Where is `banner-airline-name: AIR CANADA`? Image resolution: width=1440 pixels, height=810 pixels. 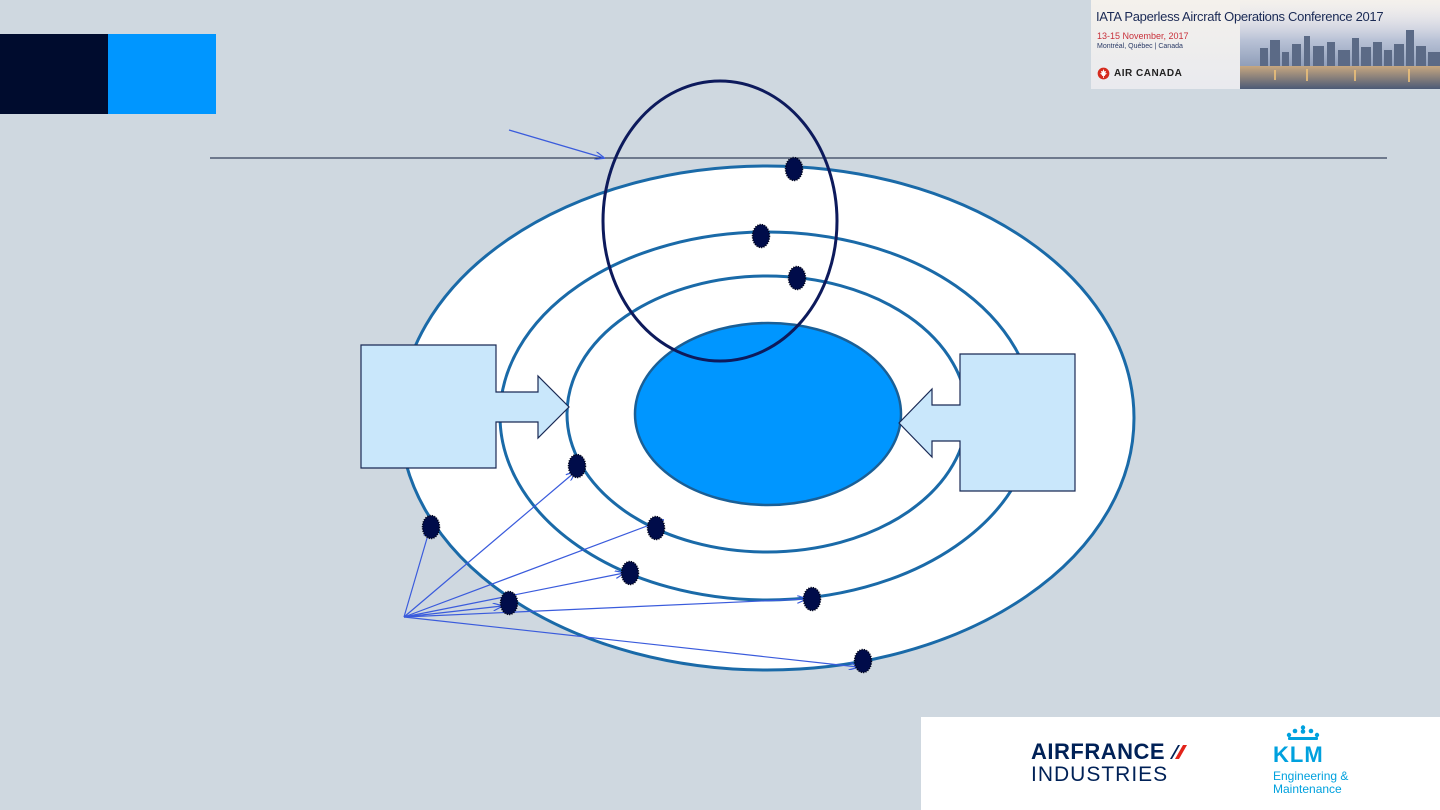 banner-airline-name: AIR CANADA is located at coordinates (1148, 73).